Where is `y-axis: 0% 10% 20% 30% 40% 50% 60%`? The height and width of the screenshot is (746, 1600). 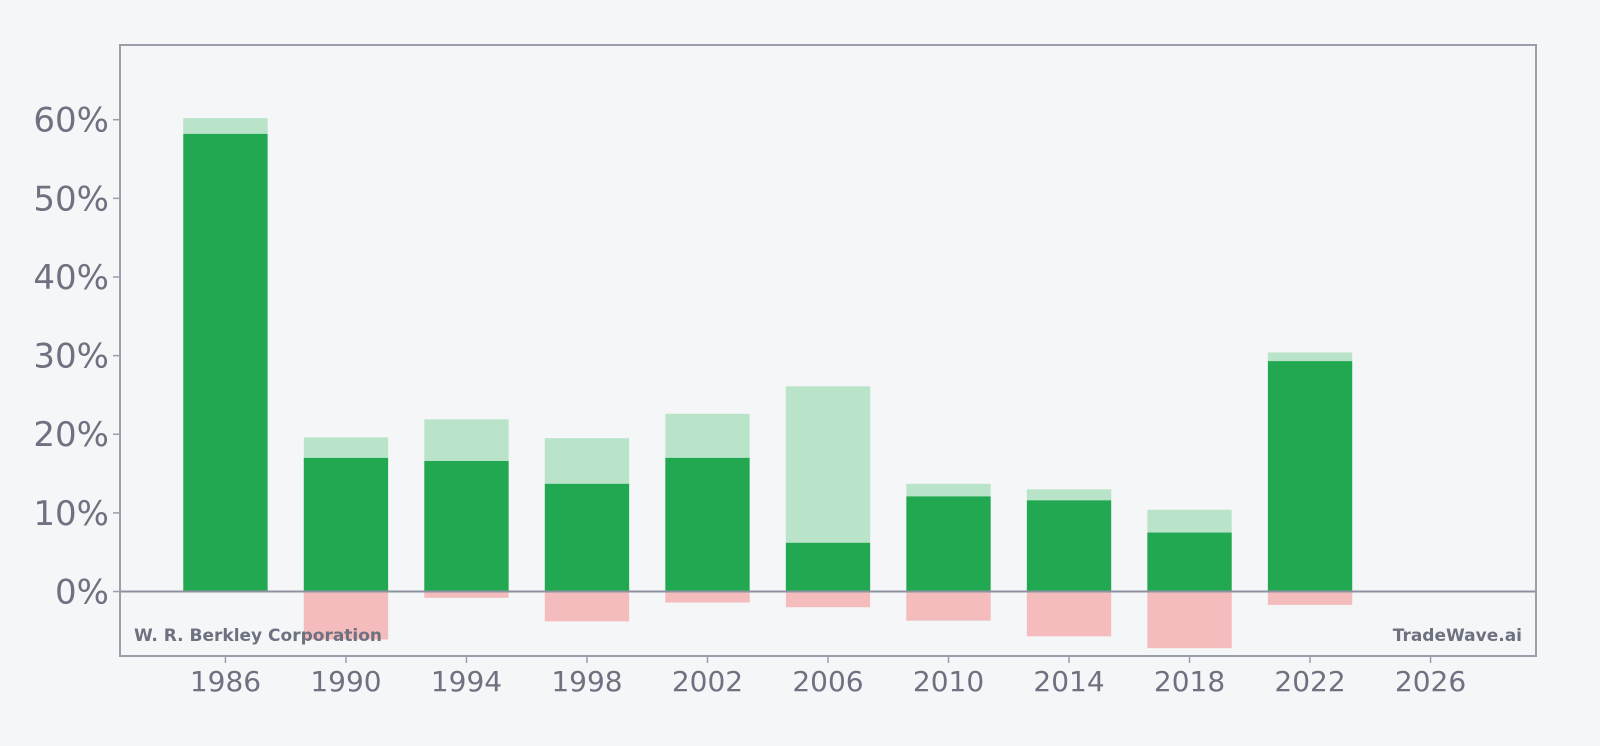 y-axis: 0% 10% 20% 30% 40% 50% 60% is located at coordinates (76, 357).